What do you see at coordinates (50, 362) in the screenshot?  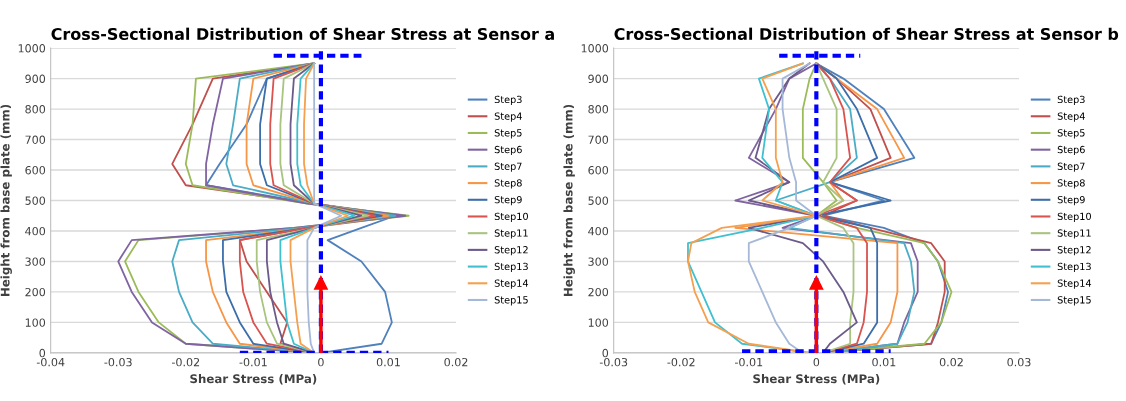 I see `x-tick-label: -0.04` at bounding box center [50, 362].